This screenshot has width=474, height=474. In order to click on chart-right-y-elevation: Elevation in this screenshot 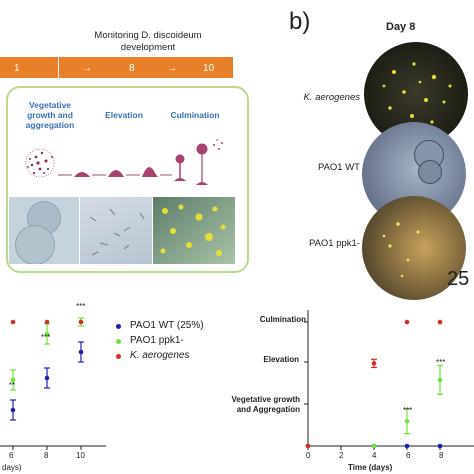, I will do `click(281, 359)`.